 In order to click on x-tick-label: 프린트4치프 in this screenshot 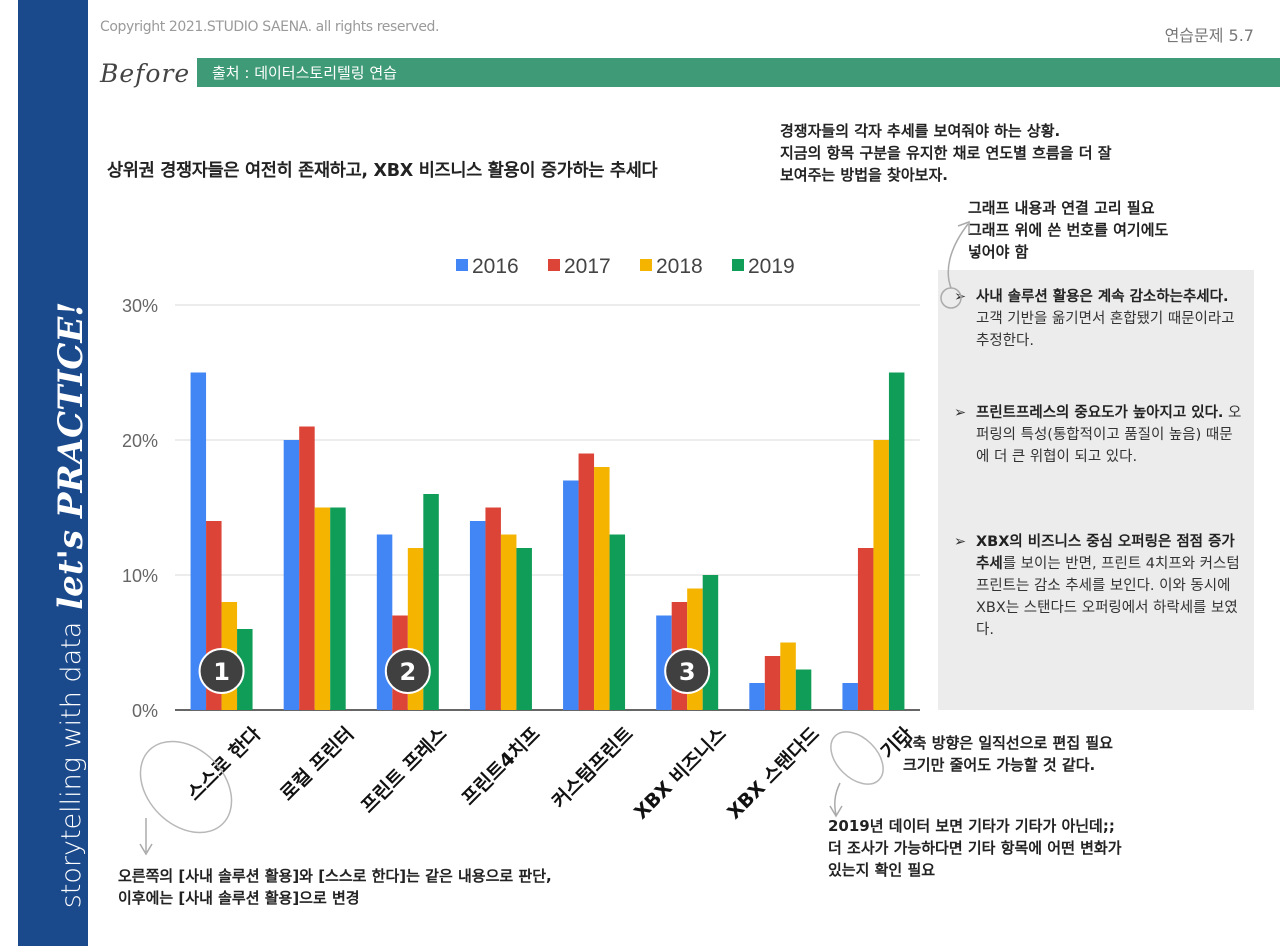, I will do `click(501, 766)`.